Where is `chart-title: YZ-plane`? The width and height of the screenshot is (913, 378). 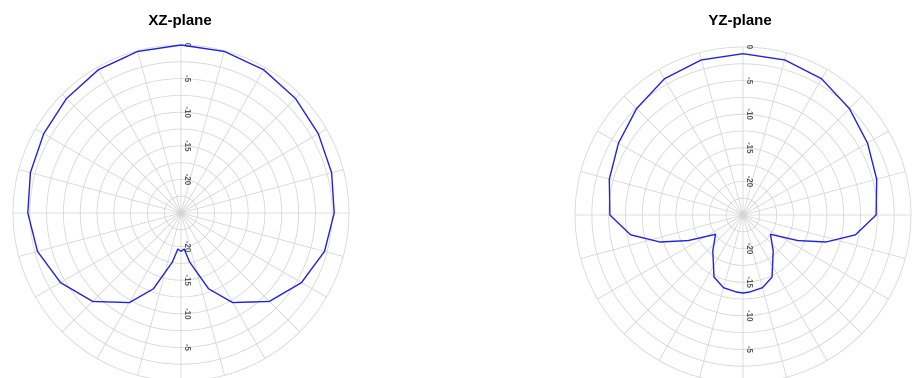 chart-title: YZ-plane is located at coordinates (740, 20).